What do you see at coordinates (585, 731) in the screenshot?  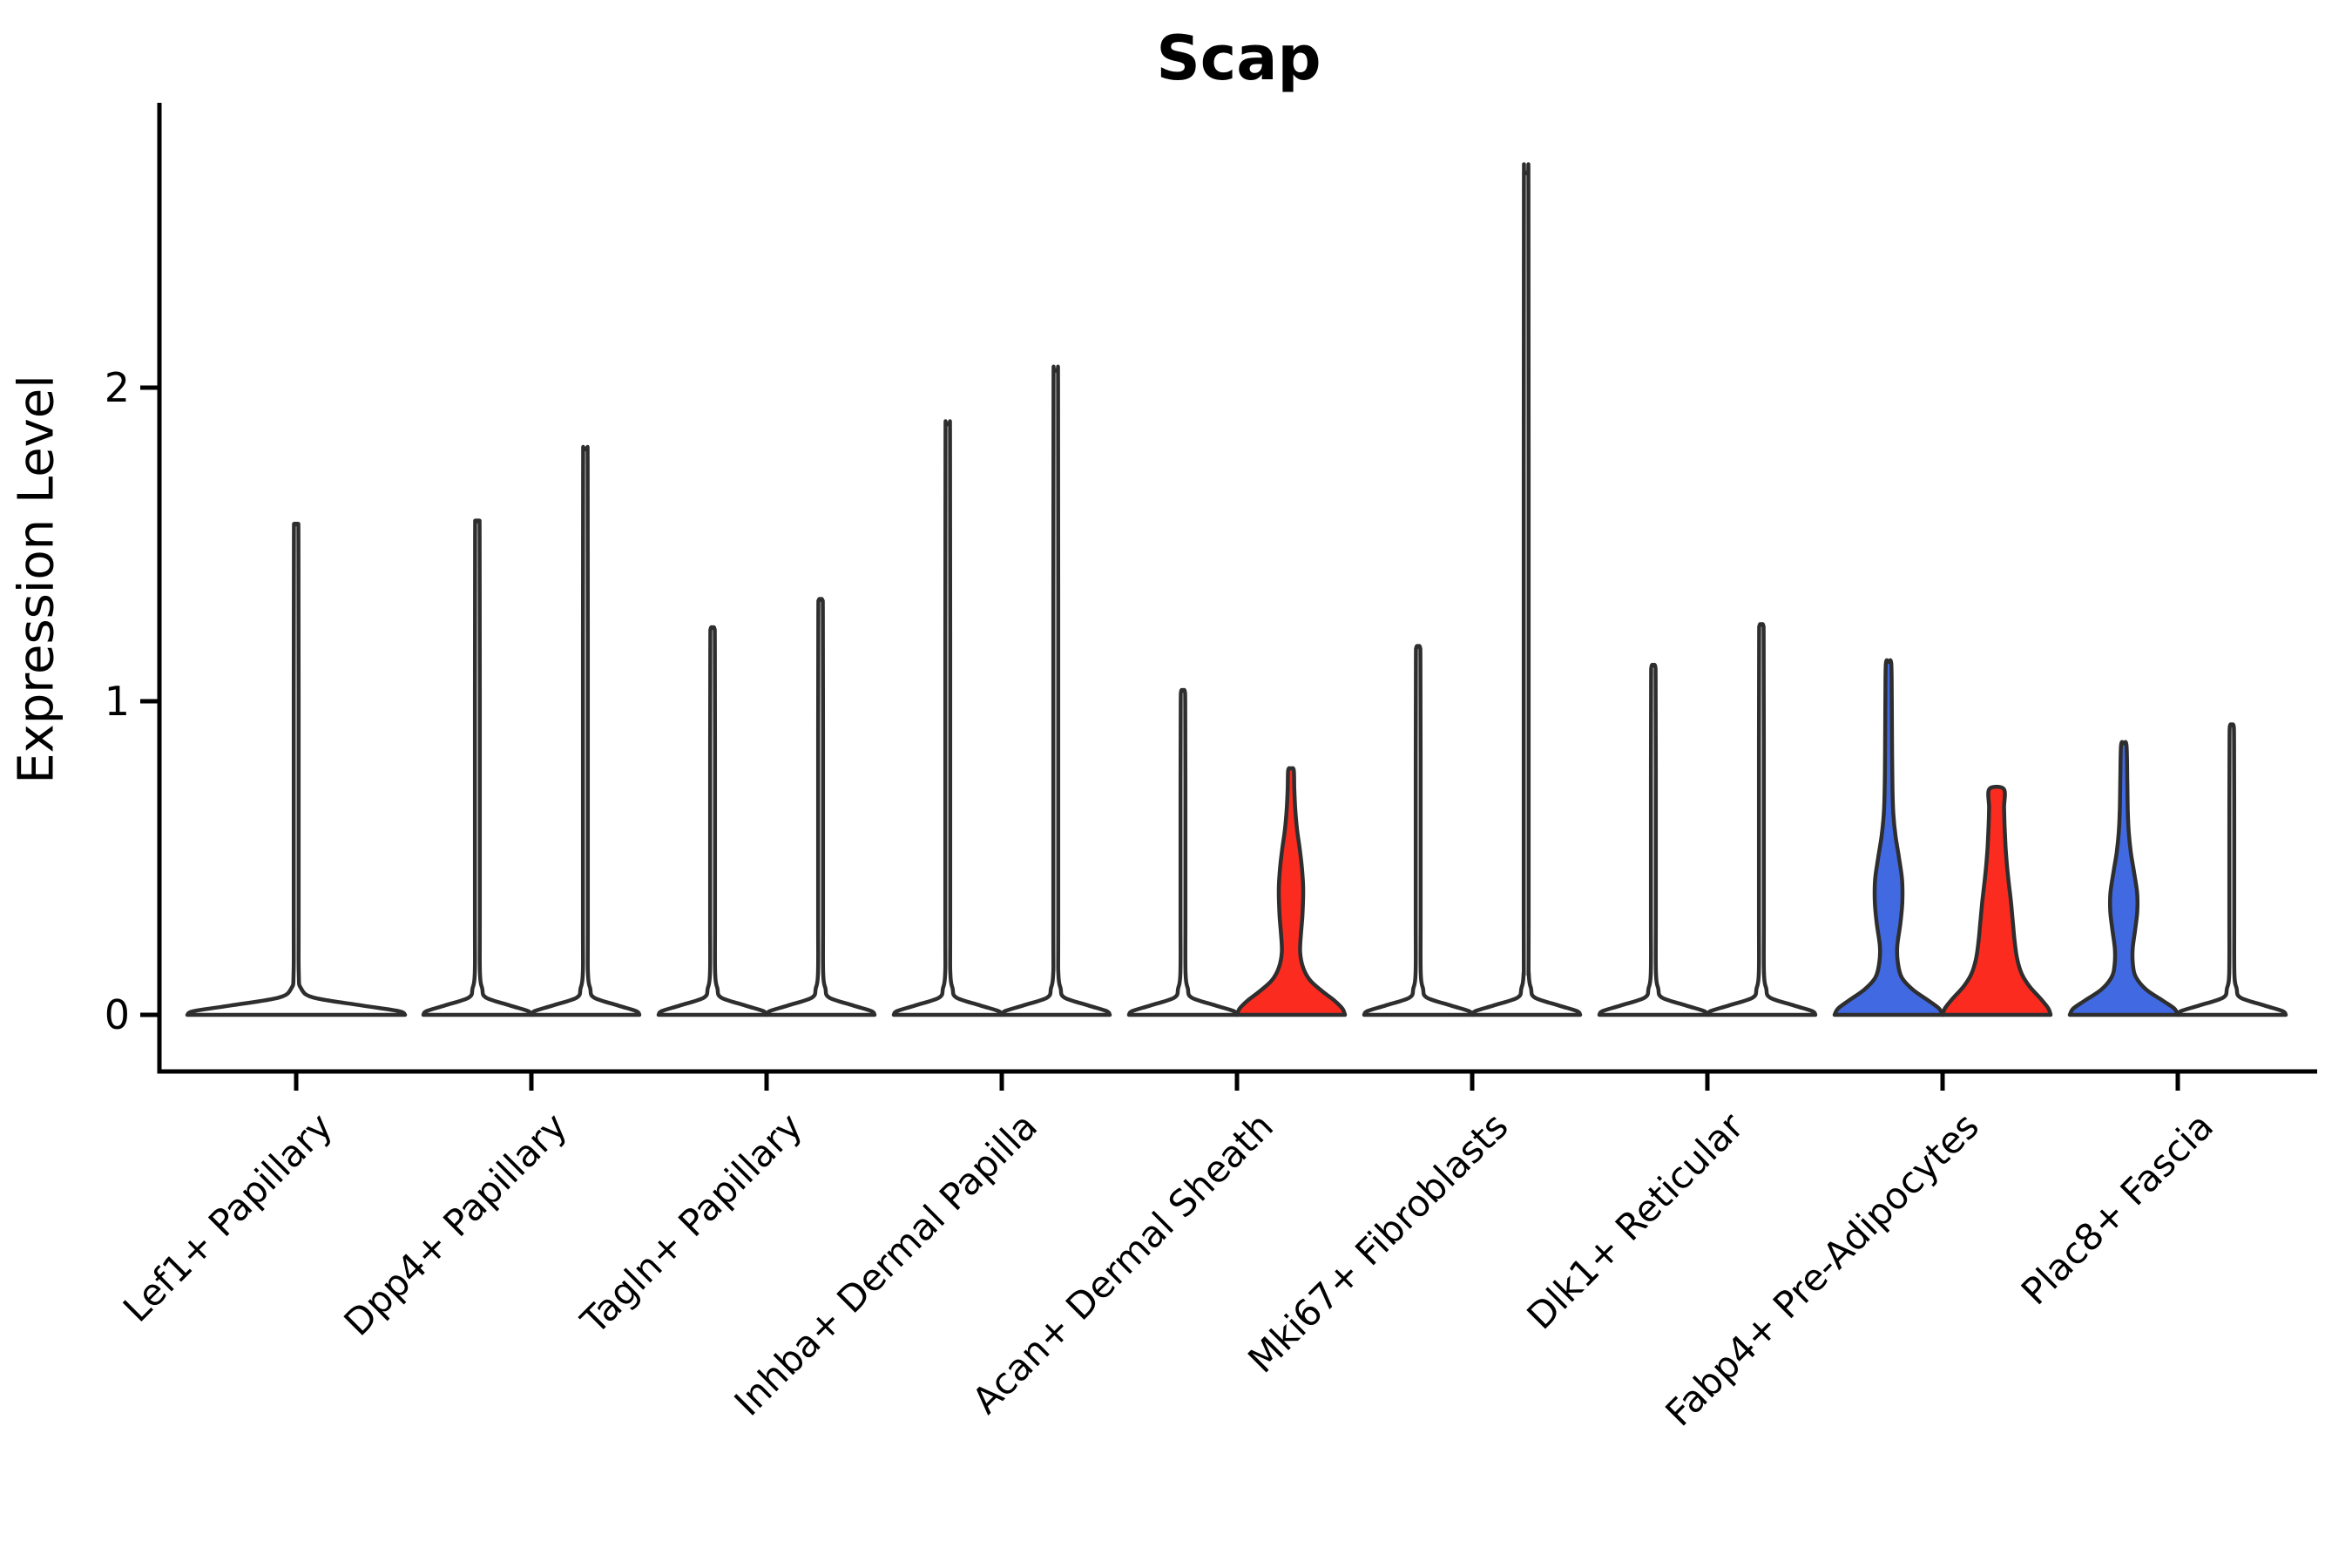 I see `violin-dpp4-papillary-right` at bounding box center [585, 731].